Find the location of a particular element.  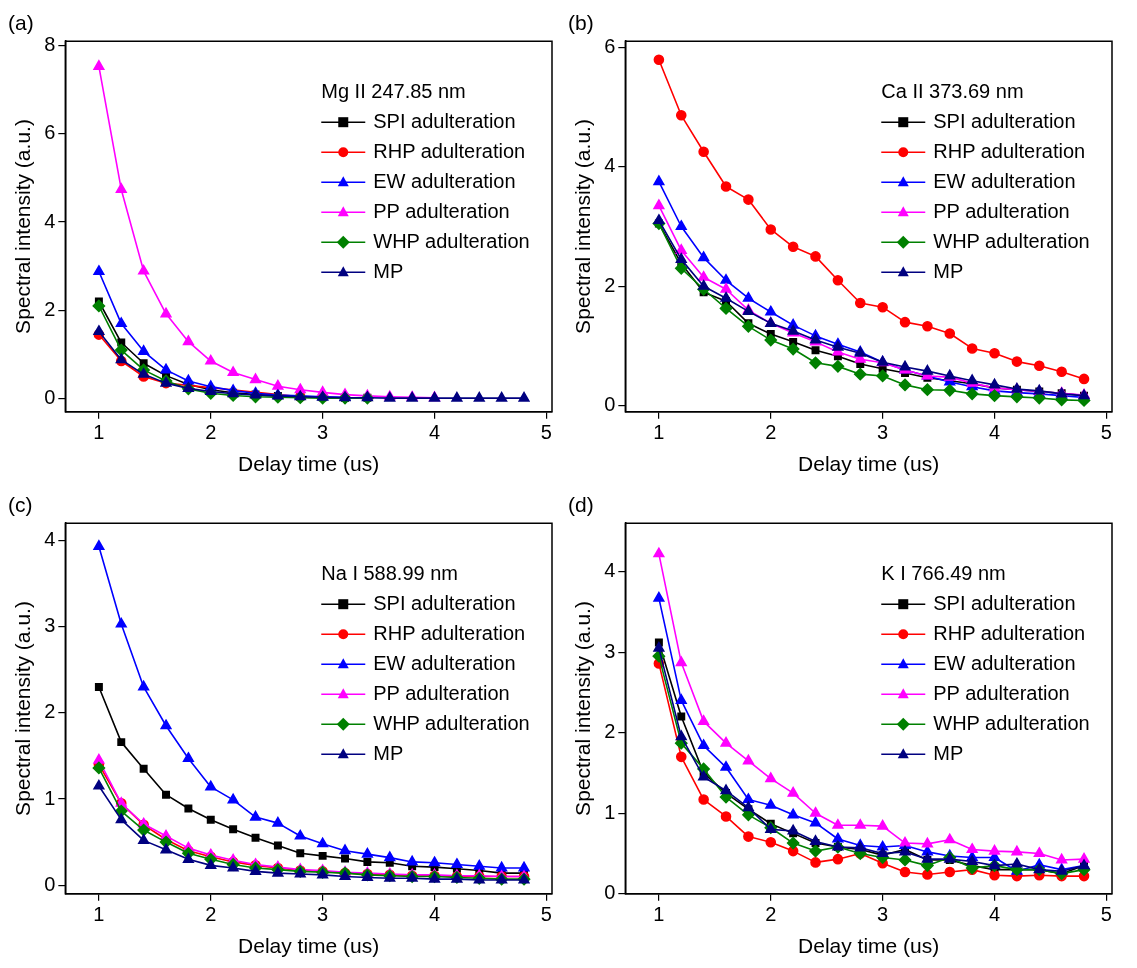

legend-title: Ca II 373.69 nm is located at coordinates (952, 90).